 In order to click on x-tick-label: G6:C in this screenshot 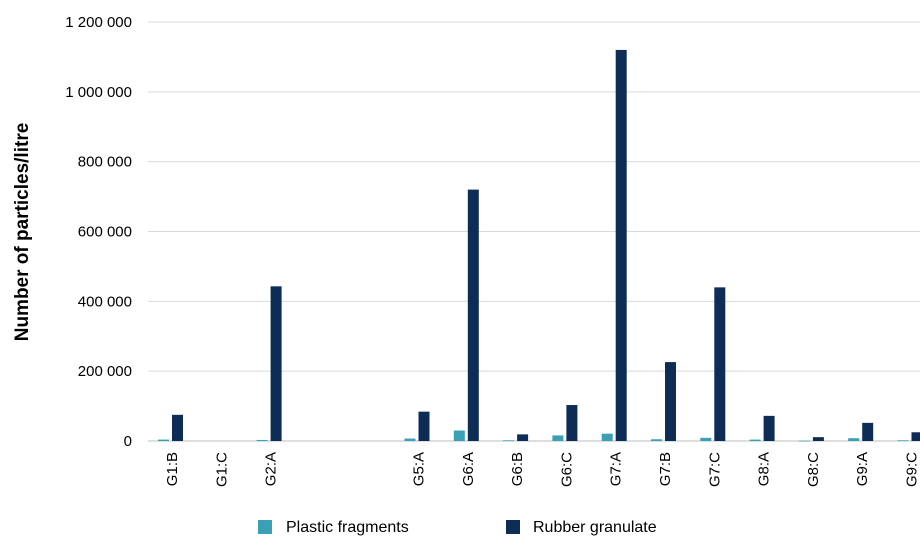, I will do `click(566, 469)`.